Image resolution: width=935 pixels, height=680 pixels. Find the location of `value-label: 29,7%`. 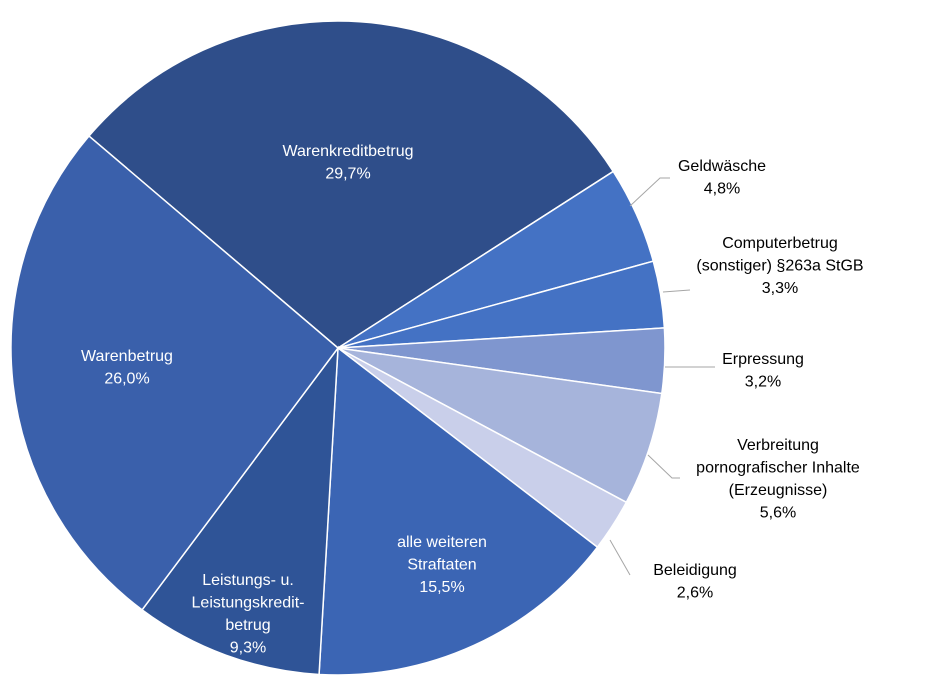

value-label: 29,7% is located at coordinates (347, 174).